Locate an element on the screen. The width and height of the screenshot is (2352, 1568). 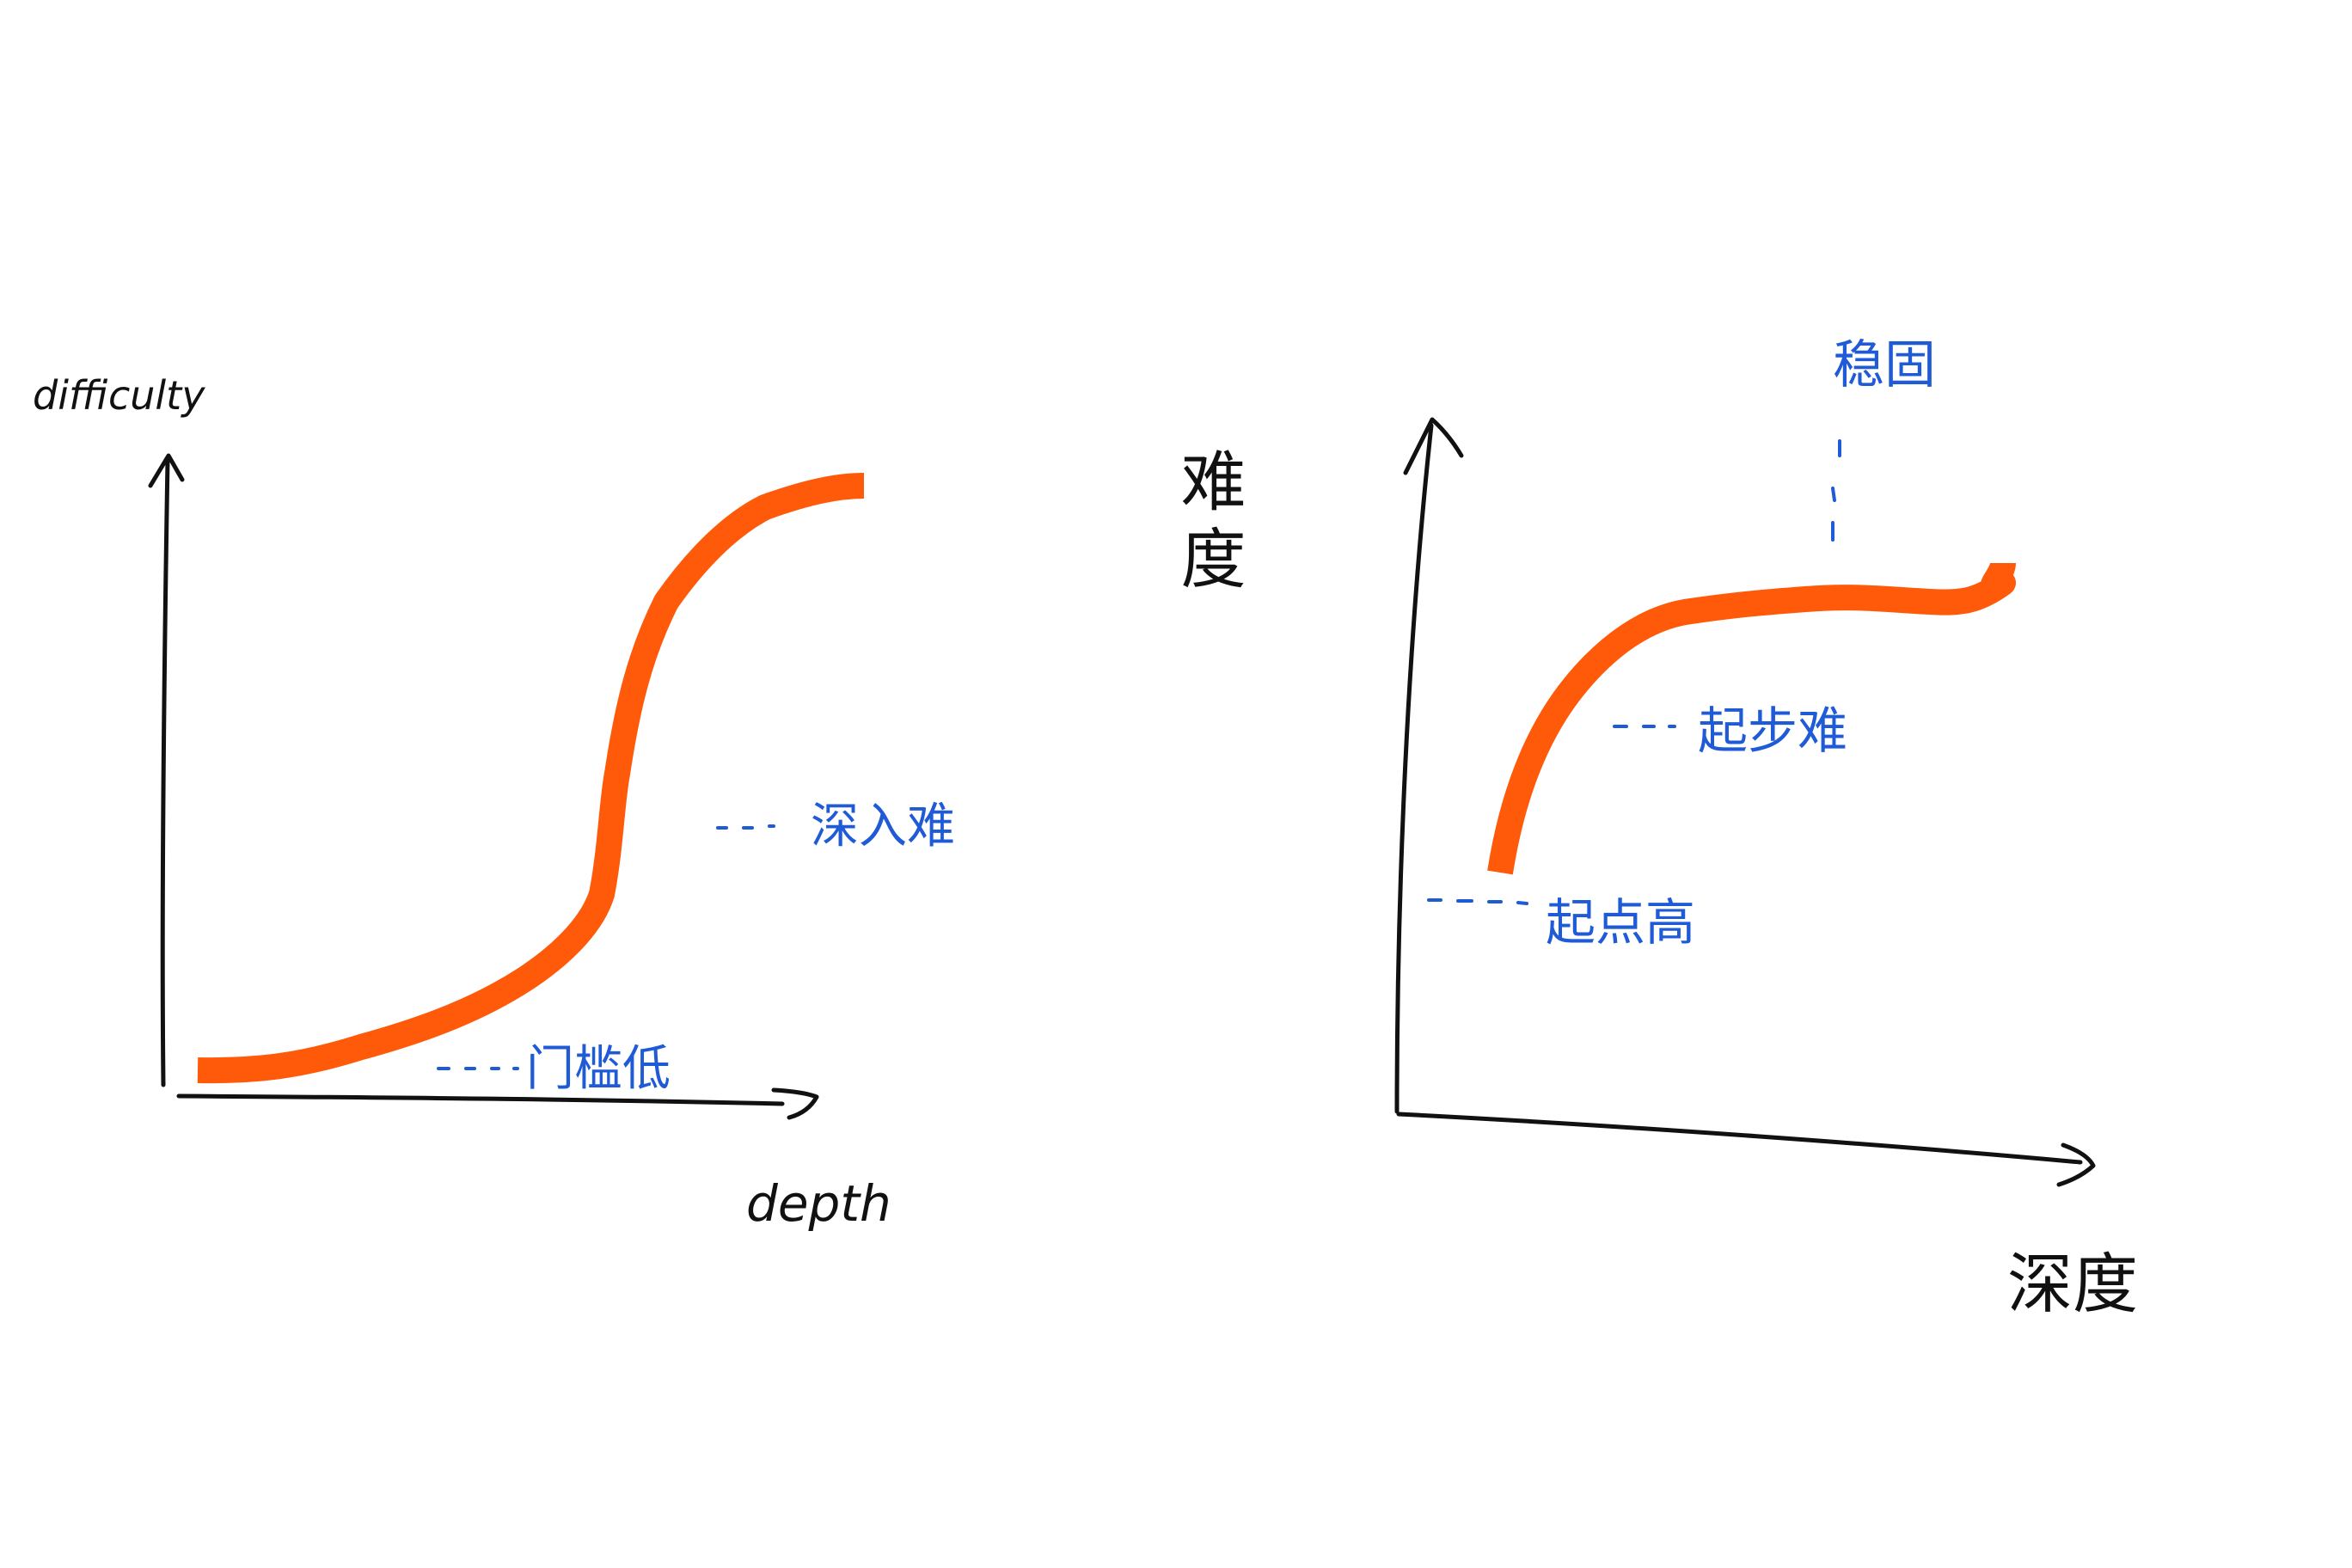
left-difficulty-curve is located at coordinates (531, 778).